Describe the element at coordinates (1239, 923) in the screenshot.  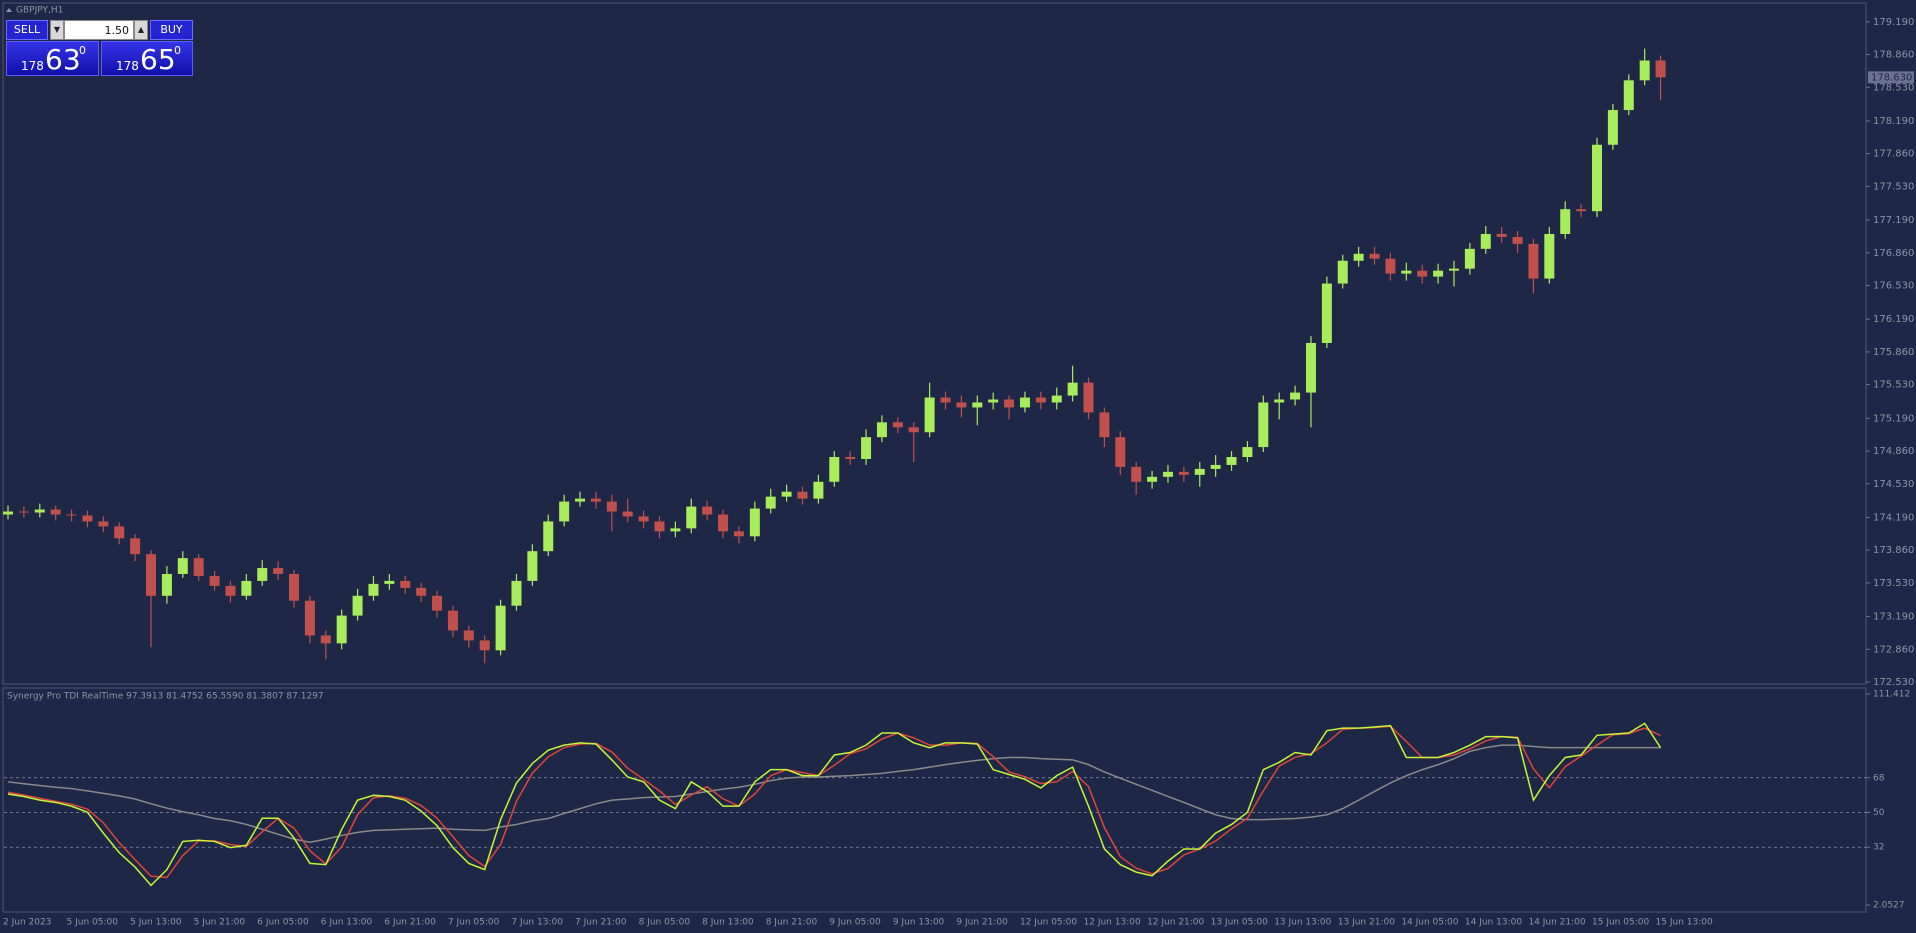
I see `x-tick-label: 13 Jun 05:00` at that location.